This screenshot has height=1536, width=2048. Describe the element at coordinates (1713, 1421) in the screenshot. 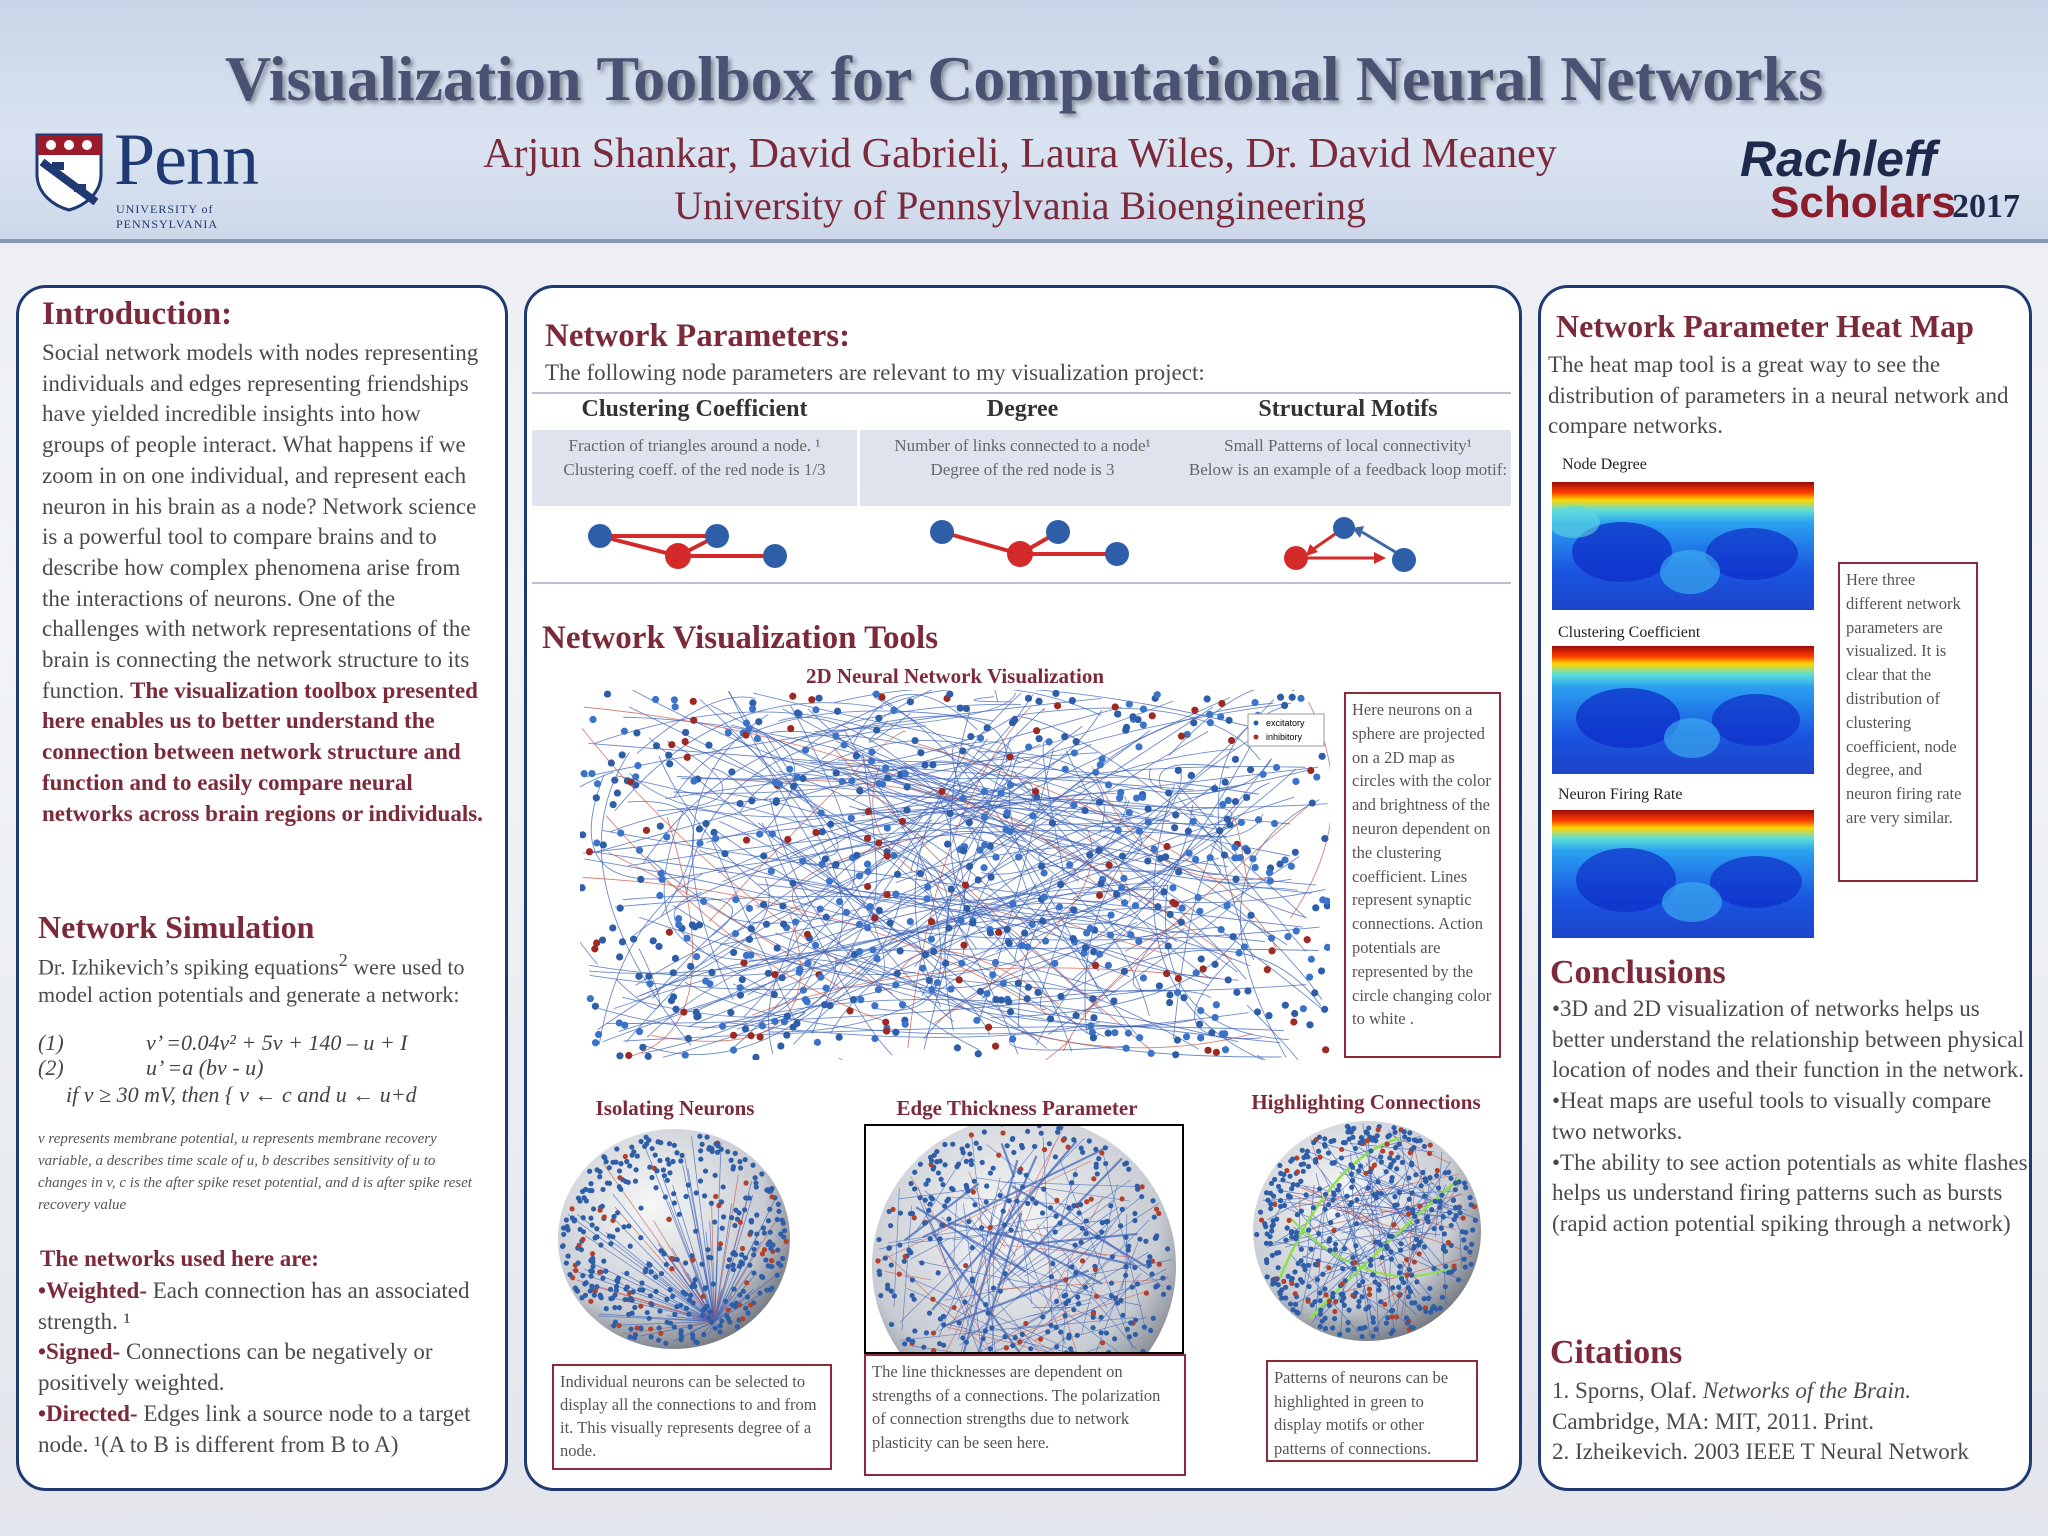

I see `citation-1-cont: Cambridge, MA: MIT, 2011. Print.` at that location.